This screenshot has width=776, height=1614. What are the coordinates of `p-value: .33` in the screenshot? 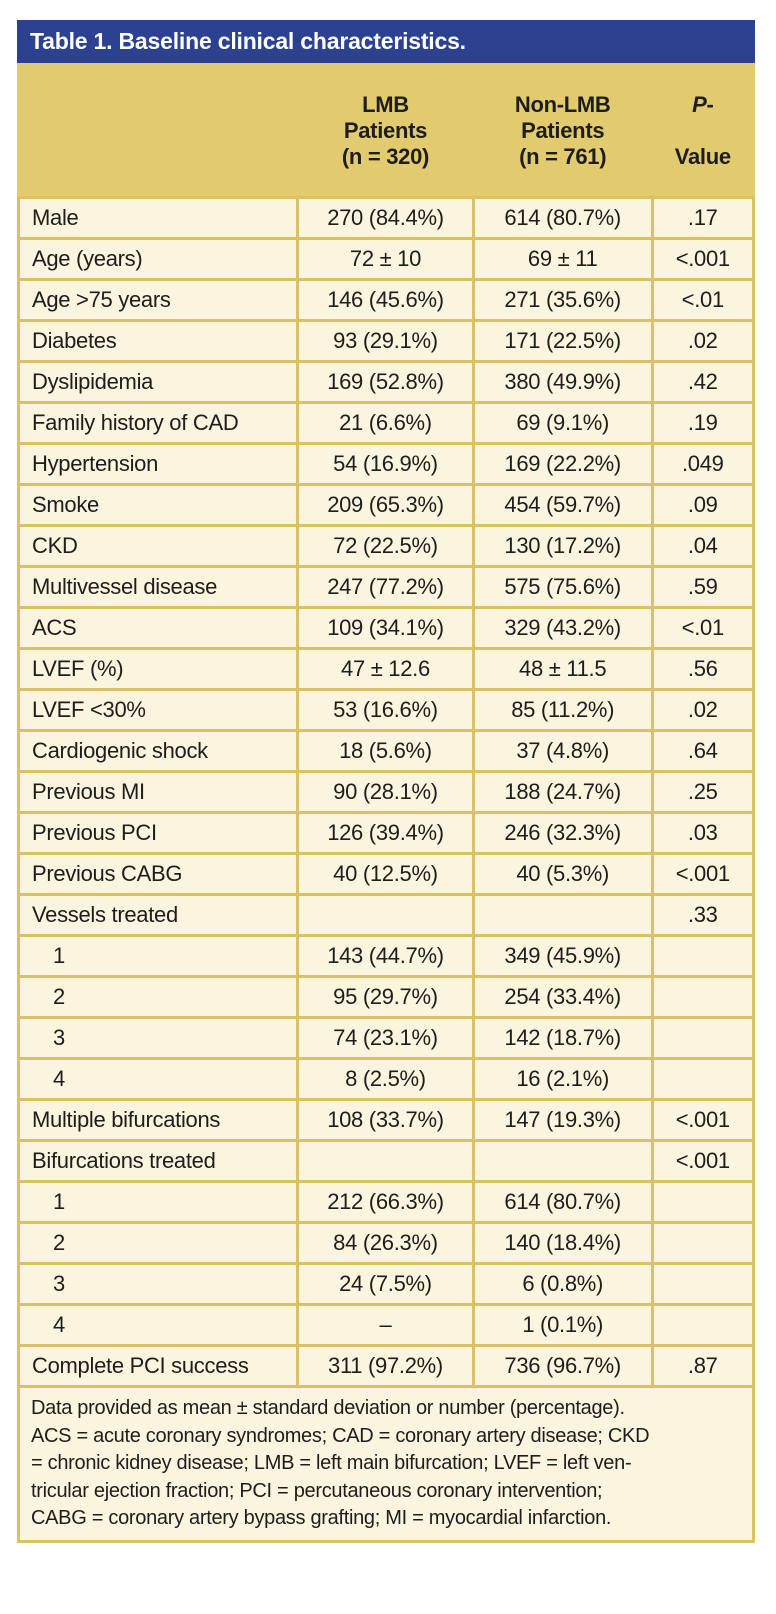 It's located at (703, 915).